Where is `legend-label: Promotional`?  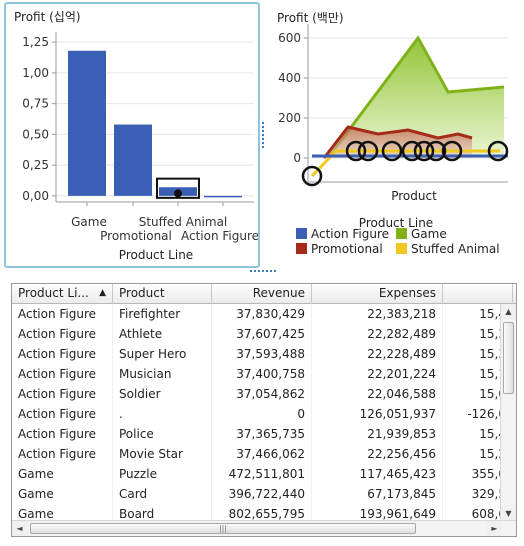
legend-label: Promotional is located at coordinates (347, 249).